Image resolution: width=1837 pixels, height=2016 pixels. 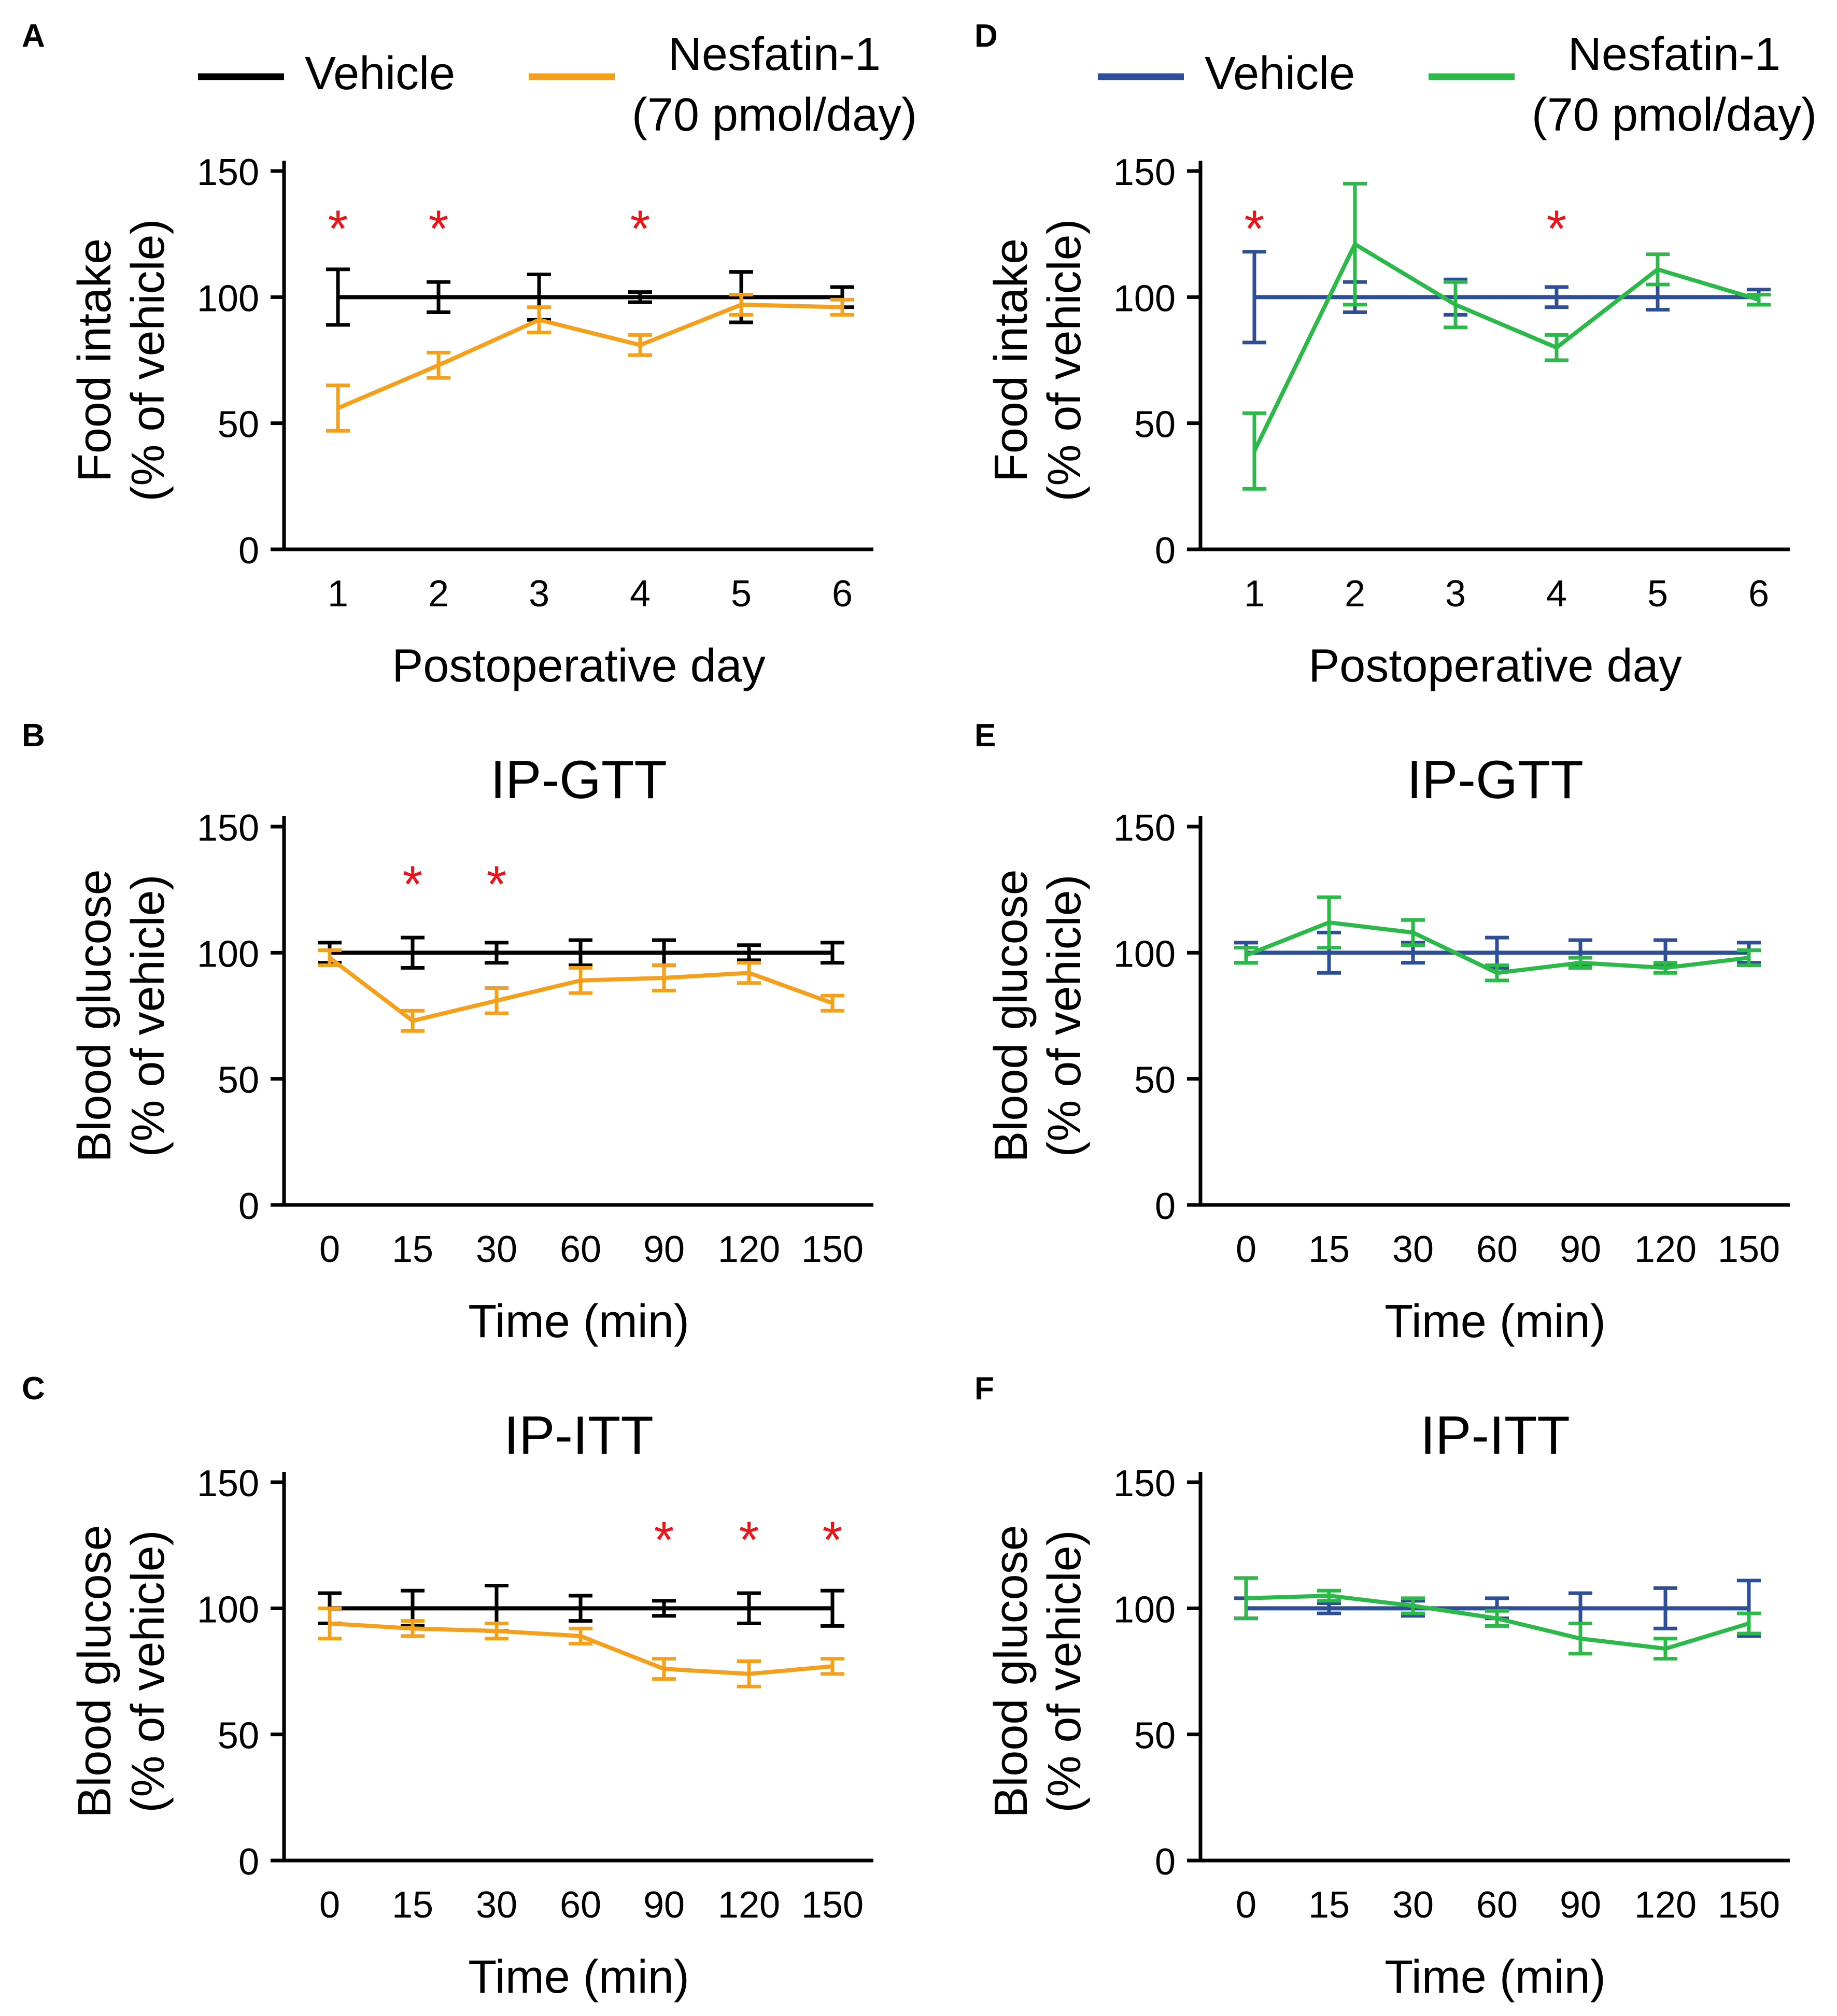 What do you see at coordinates (1011, 1015) in the screenshot?
I see `panel-e-y-label: Blood glucose` at bounding box center [1011, 1015].